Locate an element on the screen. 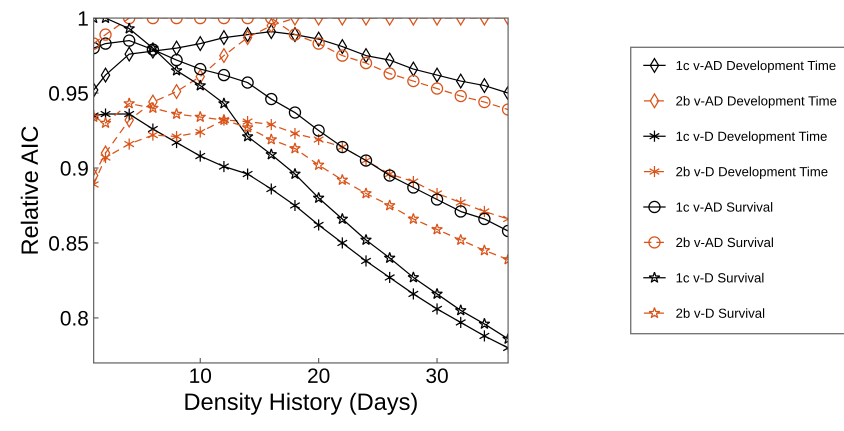  y-tick-label: 0.8 is located at coordinates (74, 318).